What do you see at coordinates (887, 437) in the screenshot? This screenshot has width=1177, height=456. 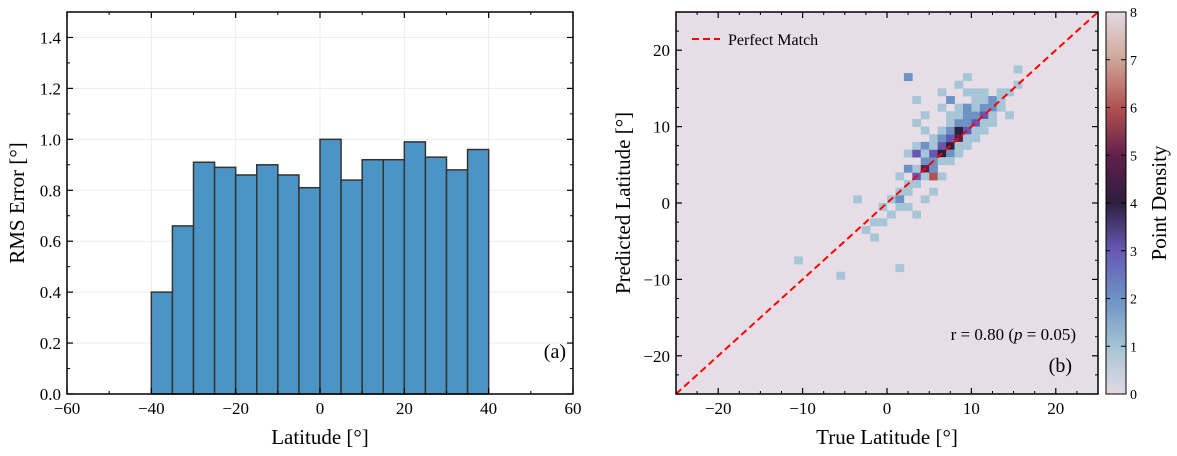 I see `panel-b-xlabel: True Latitude [°]` at bounding box center [887, 437].